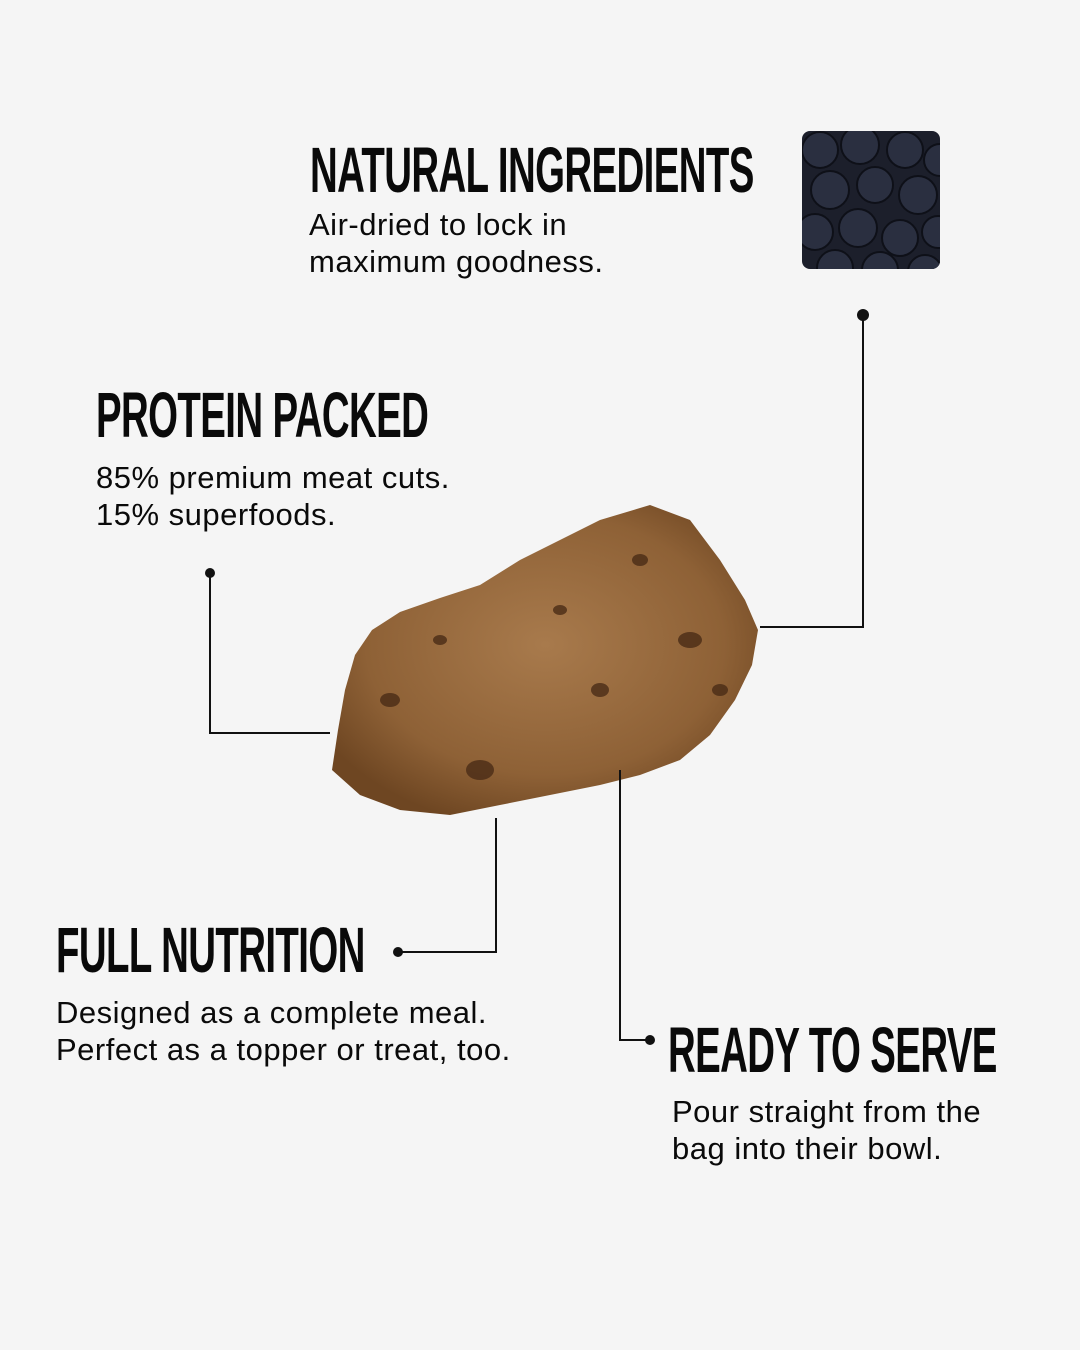 The image size is (1080, 1350). What do you see at coordinates (210, 950) in the screenshot?
I see `feature-title-nutrition: FULL NUTRITION` at bounding box center [210, 950].